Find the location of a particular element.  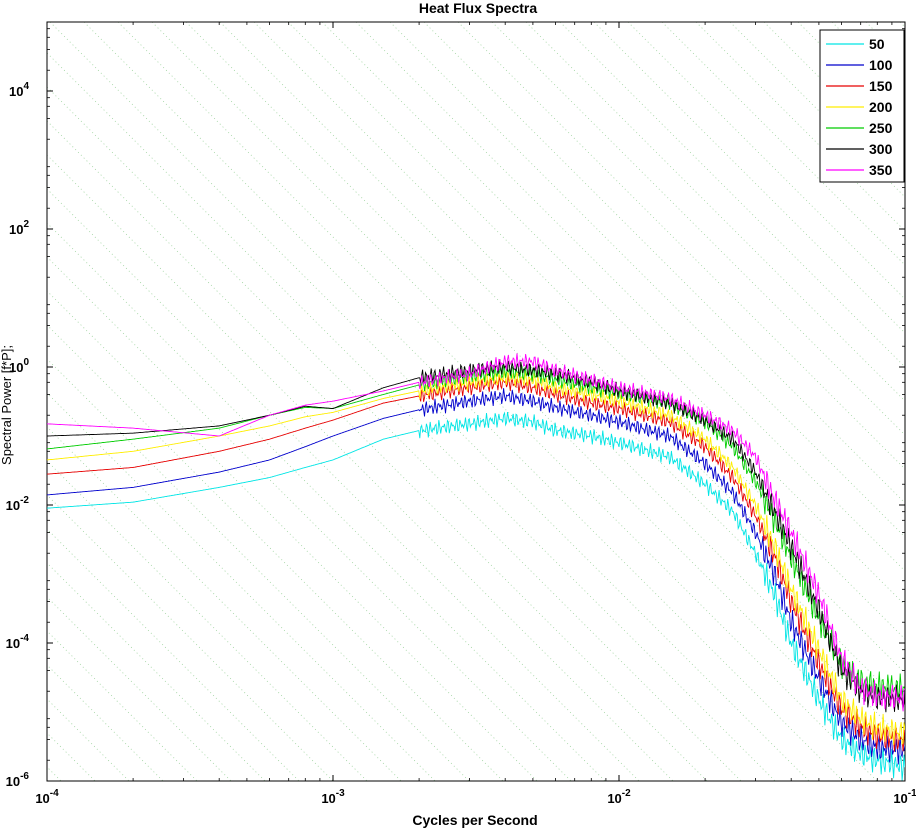

y-tick-label: 10⁻² is located at coordinates (18, 504).